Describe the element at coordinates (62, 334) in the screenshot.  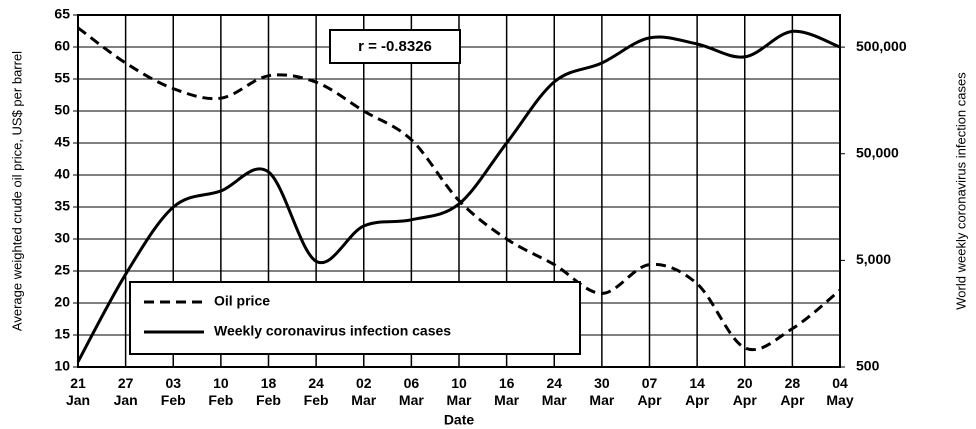
I see `y-tick-label: 15` at that location.